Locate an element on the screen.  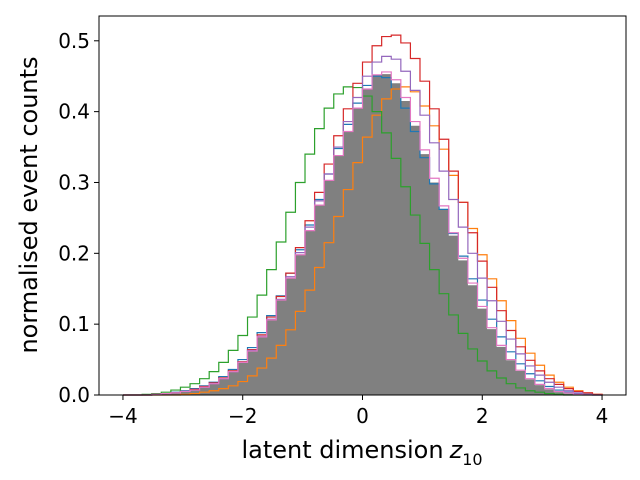
y-axis-ticks: 0.0 0.1 0.2 0.3 0.4 0.5 is located at coordinates (78, 218).